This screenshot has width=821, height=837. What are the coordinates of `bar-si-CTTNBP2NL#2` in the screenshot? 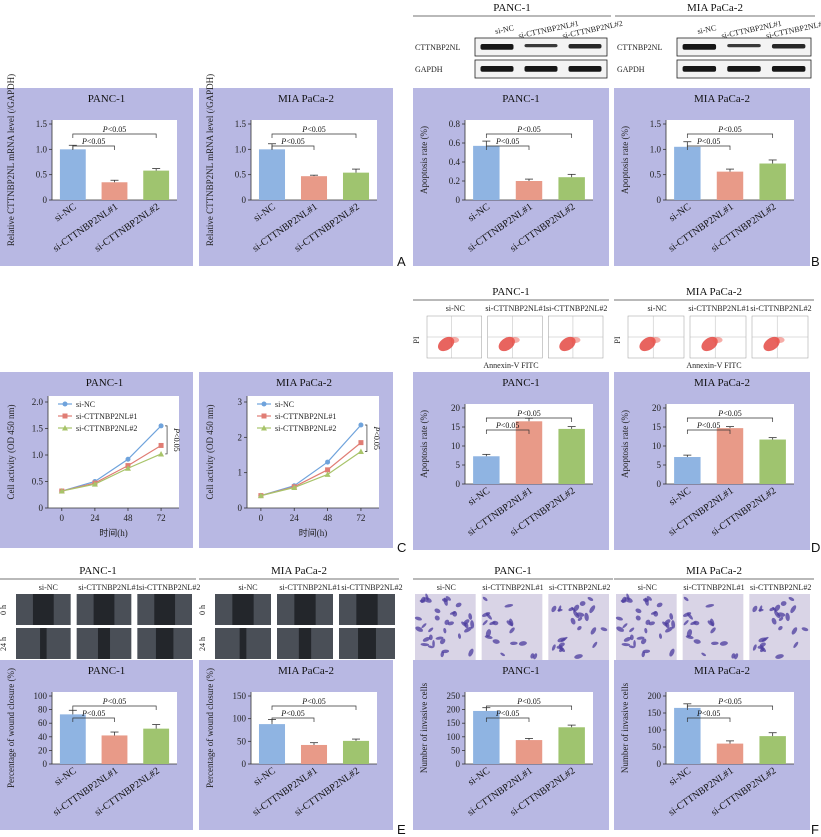 It's located at (772, 461).